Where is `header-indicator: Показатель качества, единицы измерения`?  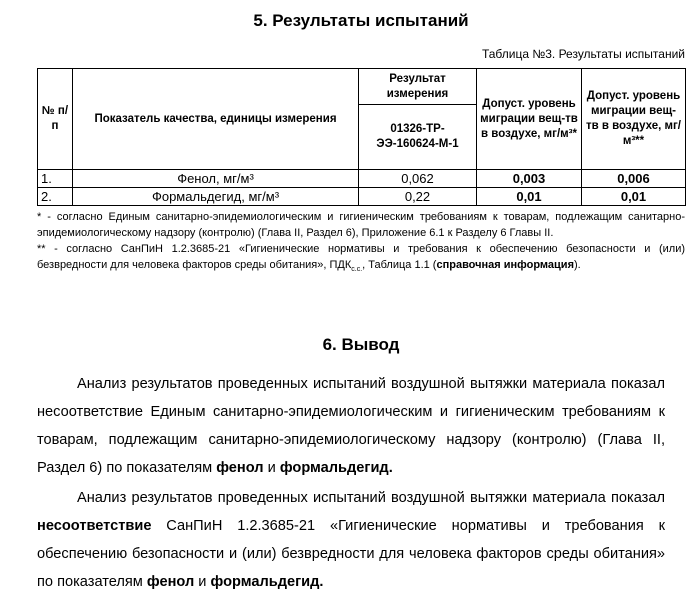 header-indicator: Показатель качества, единицы измерения is located at coordinates (215, 119).